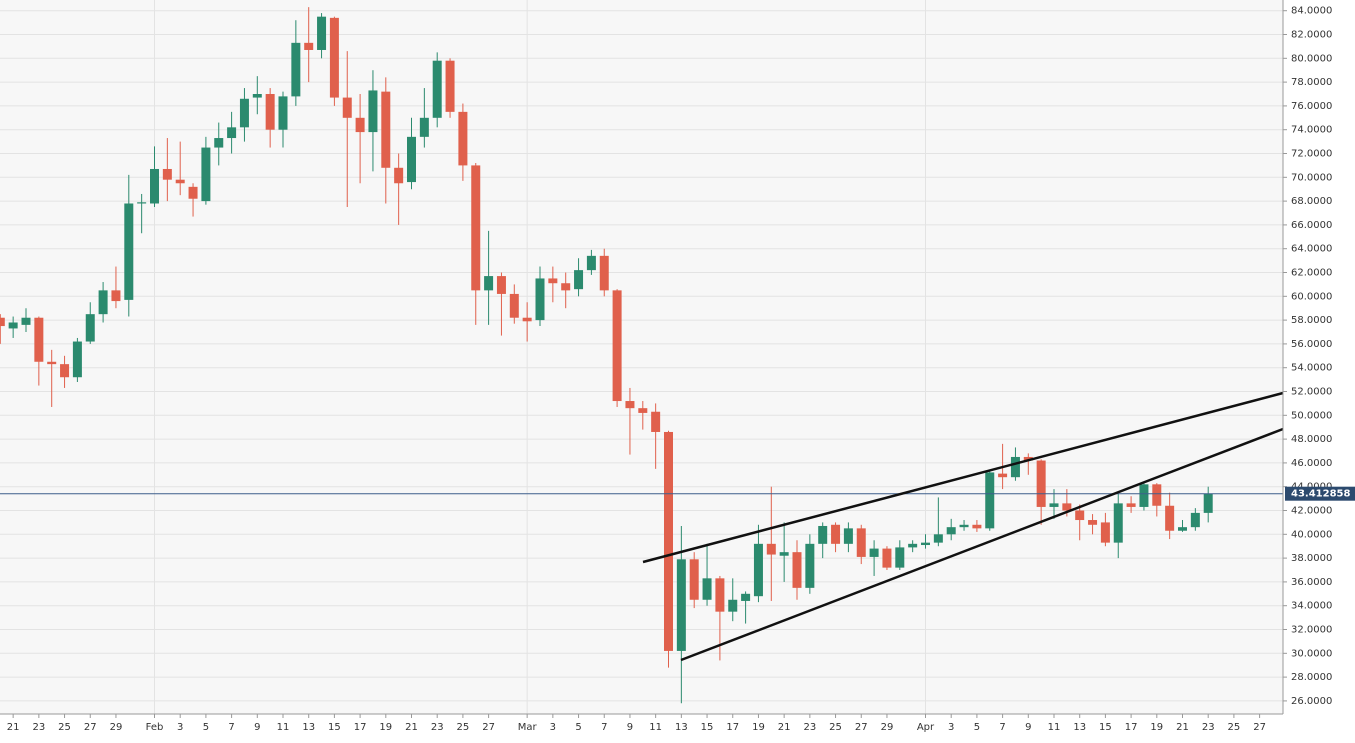 The image size is (1355, 743). Describe the element at coordinates (1105, 727) in the screenshot. I see `x-tick-label: 15` at that location.